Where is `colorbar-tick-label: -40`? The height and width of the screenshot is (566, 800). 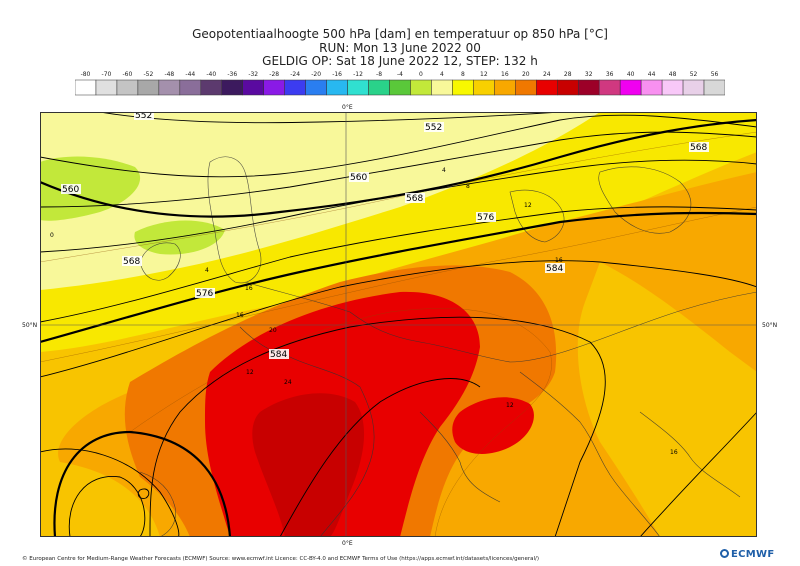 colorbar-tick-label: -40 is located at coordinates (211, 74).